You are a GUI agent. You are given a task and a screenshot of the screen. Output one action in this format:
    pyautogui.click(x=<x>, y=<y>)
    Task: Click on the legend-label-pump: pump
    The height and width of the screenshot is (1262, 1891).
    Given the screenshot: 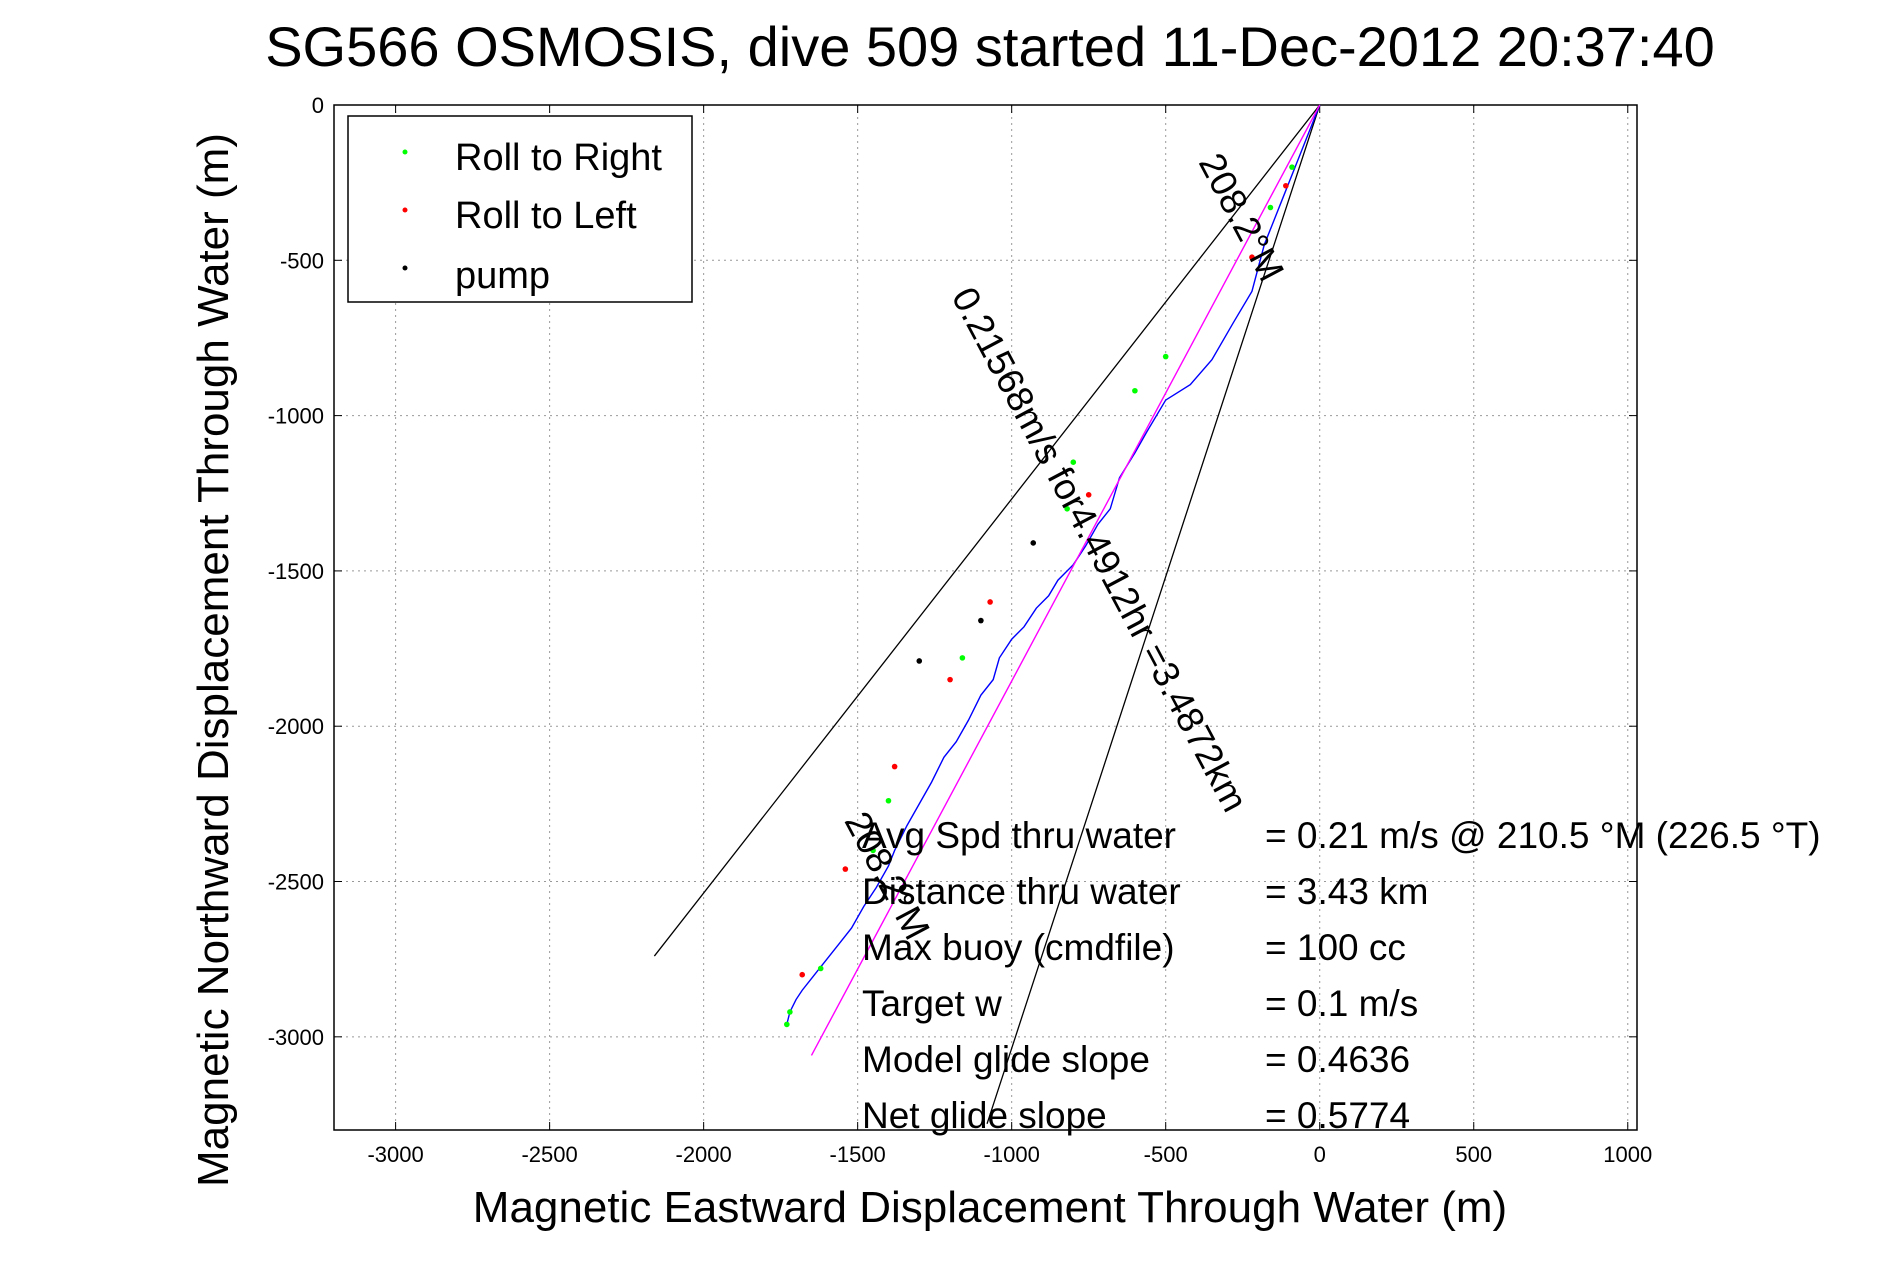 What is the action you would take?
    pyautogui.click(x=502, y=276)
    